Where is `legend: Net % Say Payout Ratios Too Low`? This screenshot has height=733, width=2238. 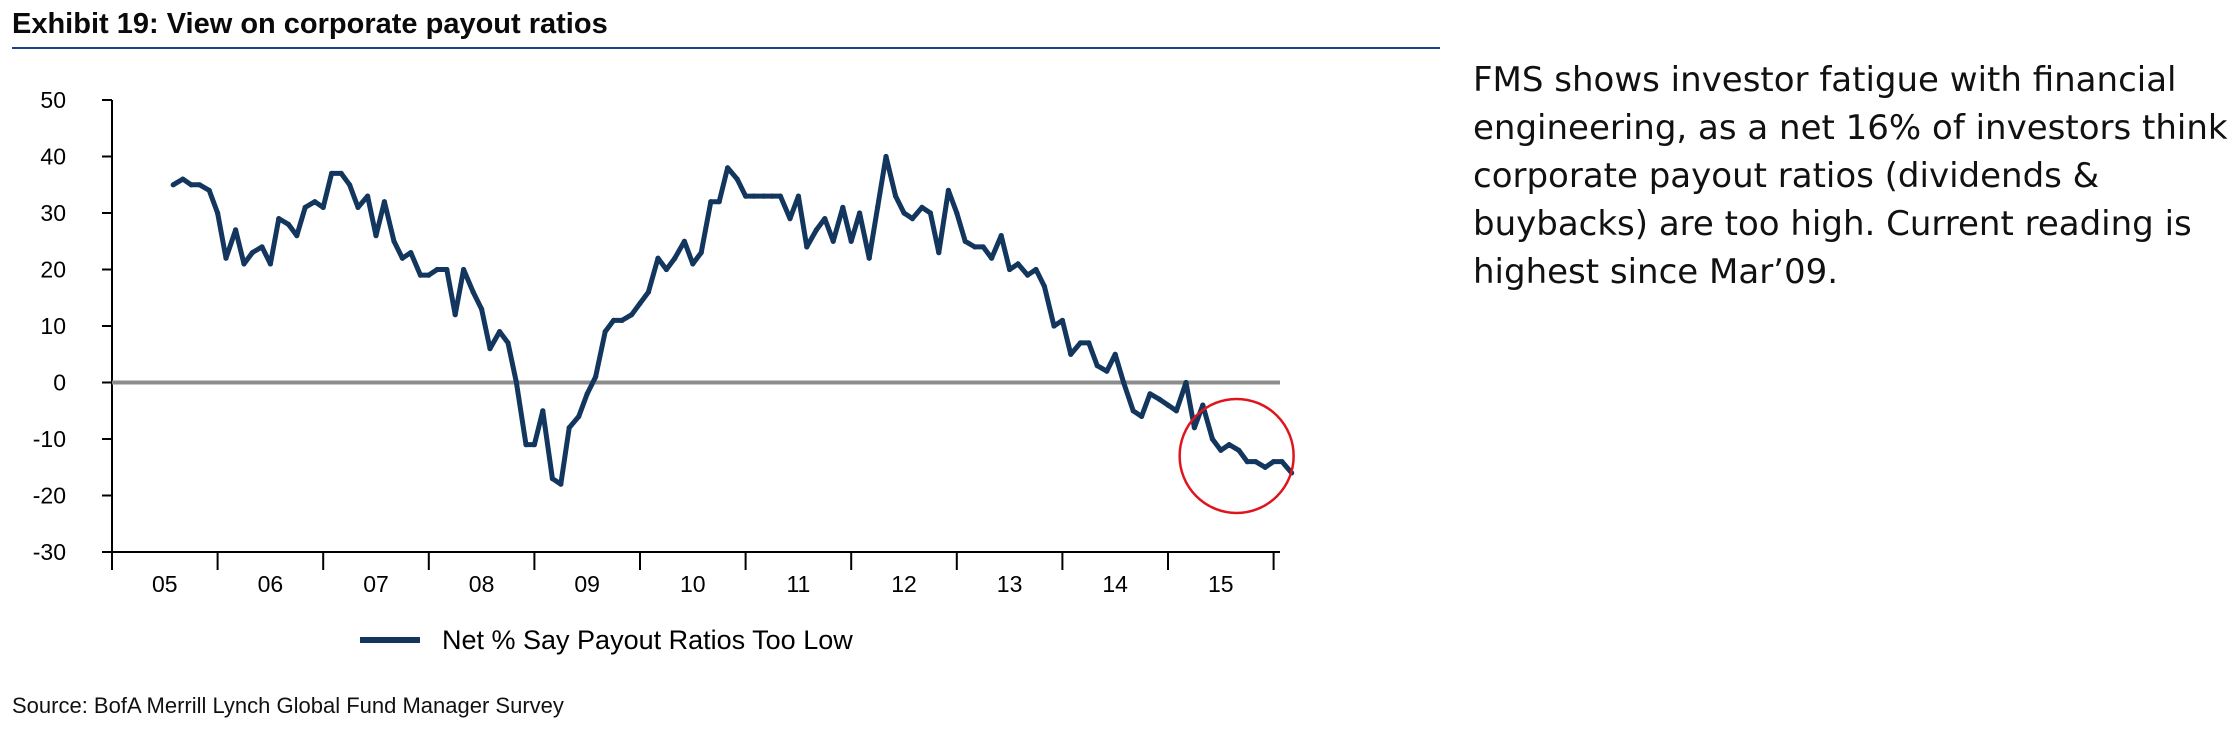 legend: Net % Say Payout Ratios Too Low is located at coordinates (606, 640).